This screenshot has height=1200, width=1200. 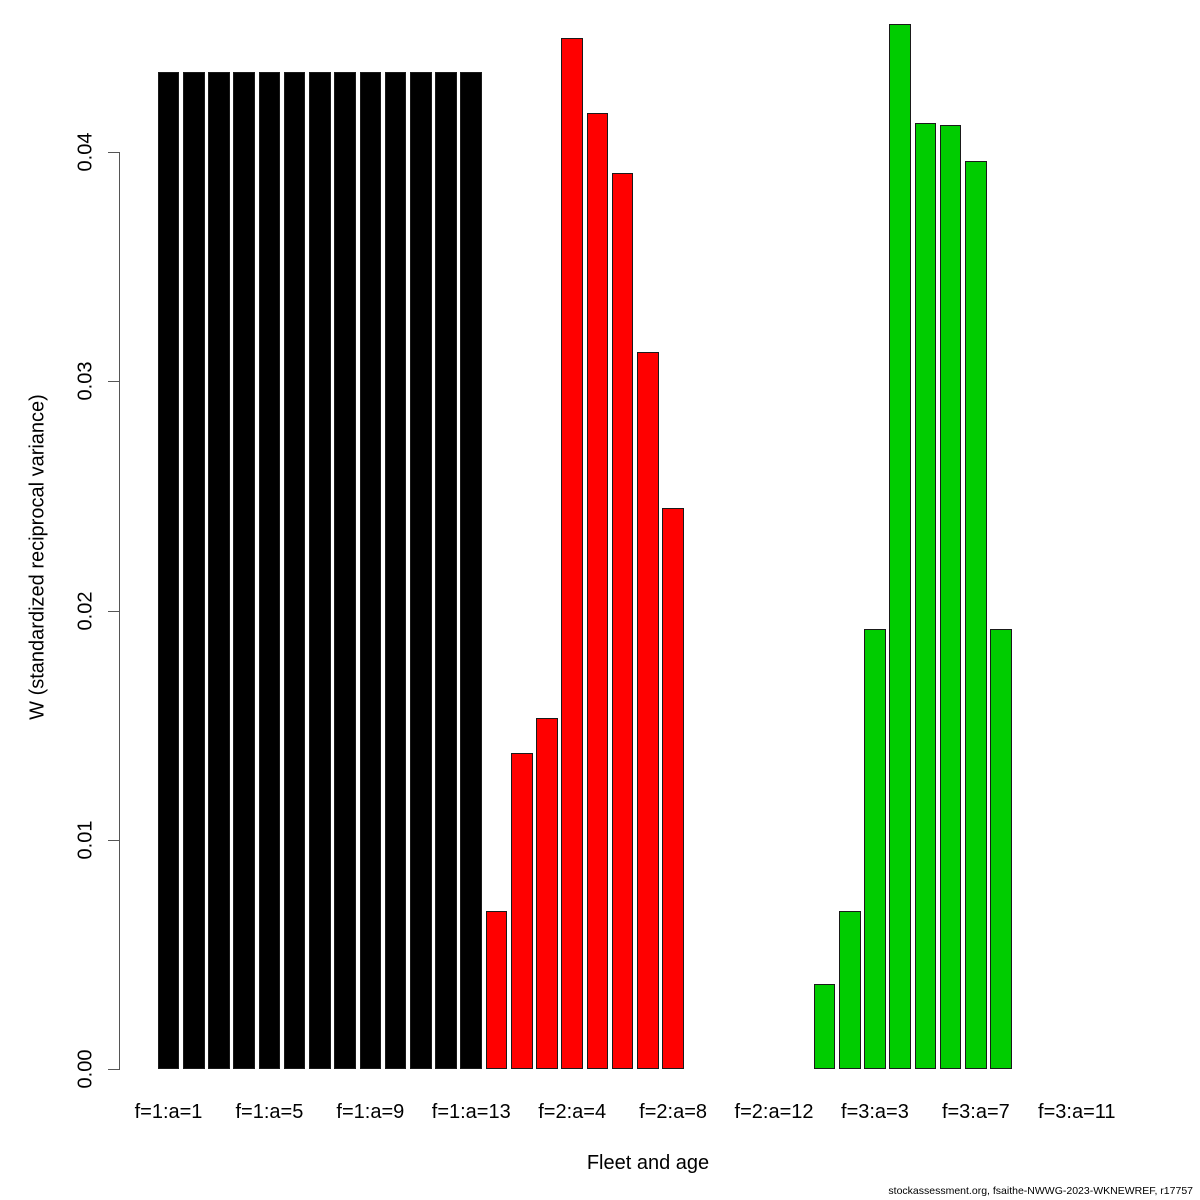 I want to click on y-axis-title: W (standardized reciprocal variance), so click(x=37, y=557).